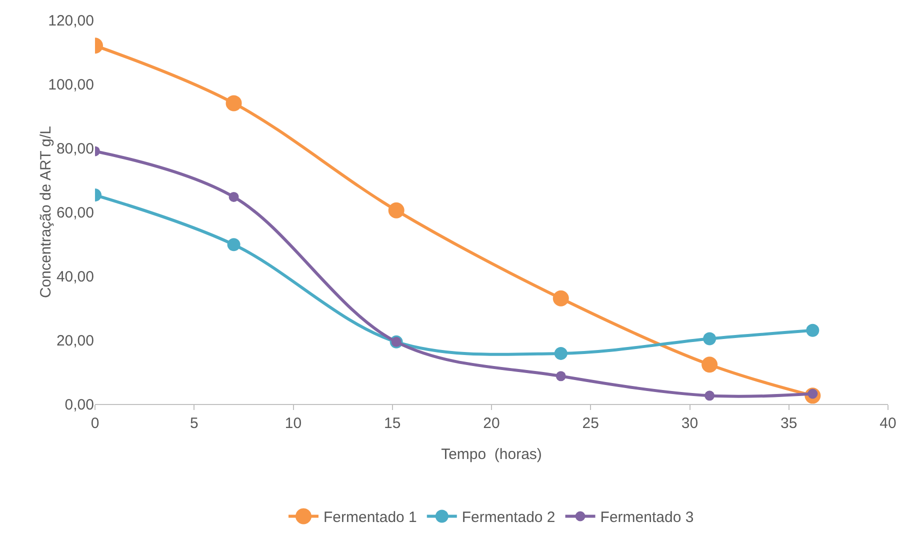  I want to click on y-tick-label: 40,00, so click(75, 277).